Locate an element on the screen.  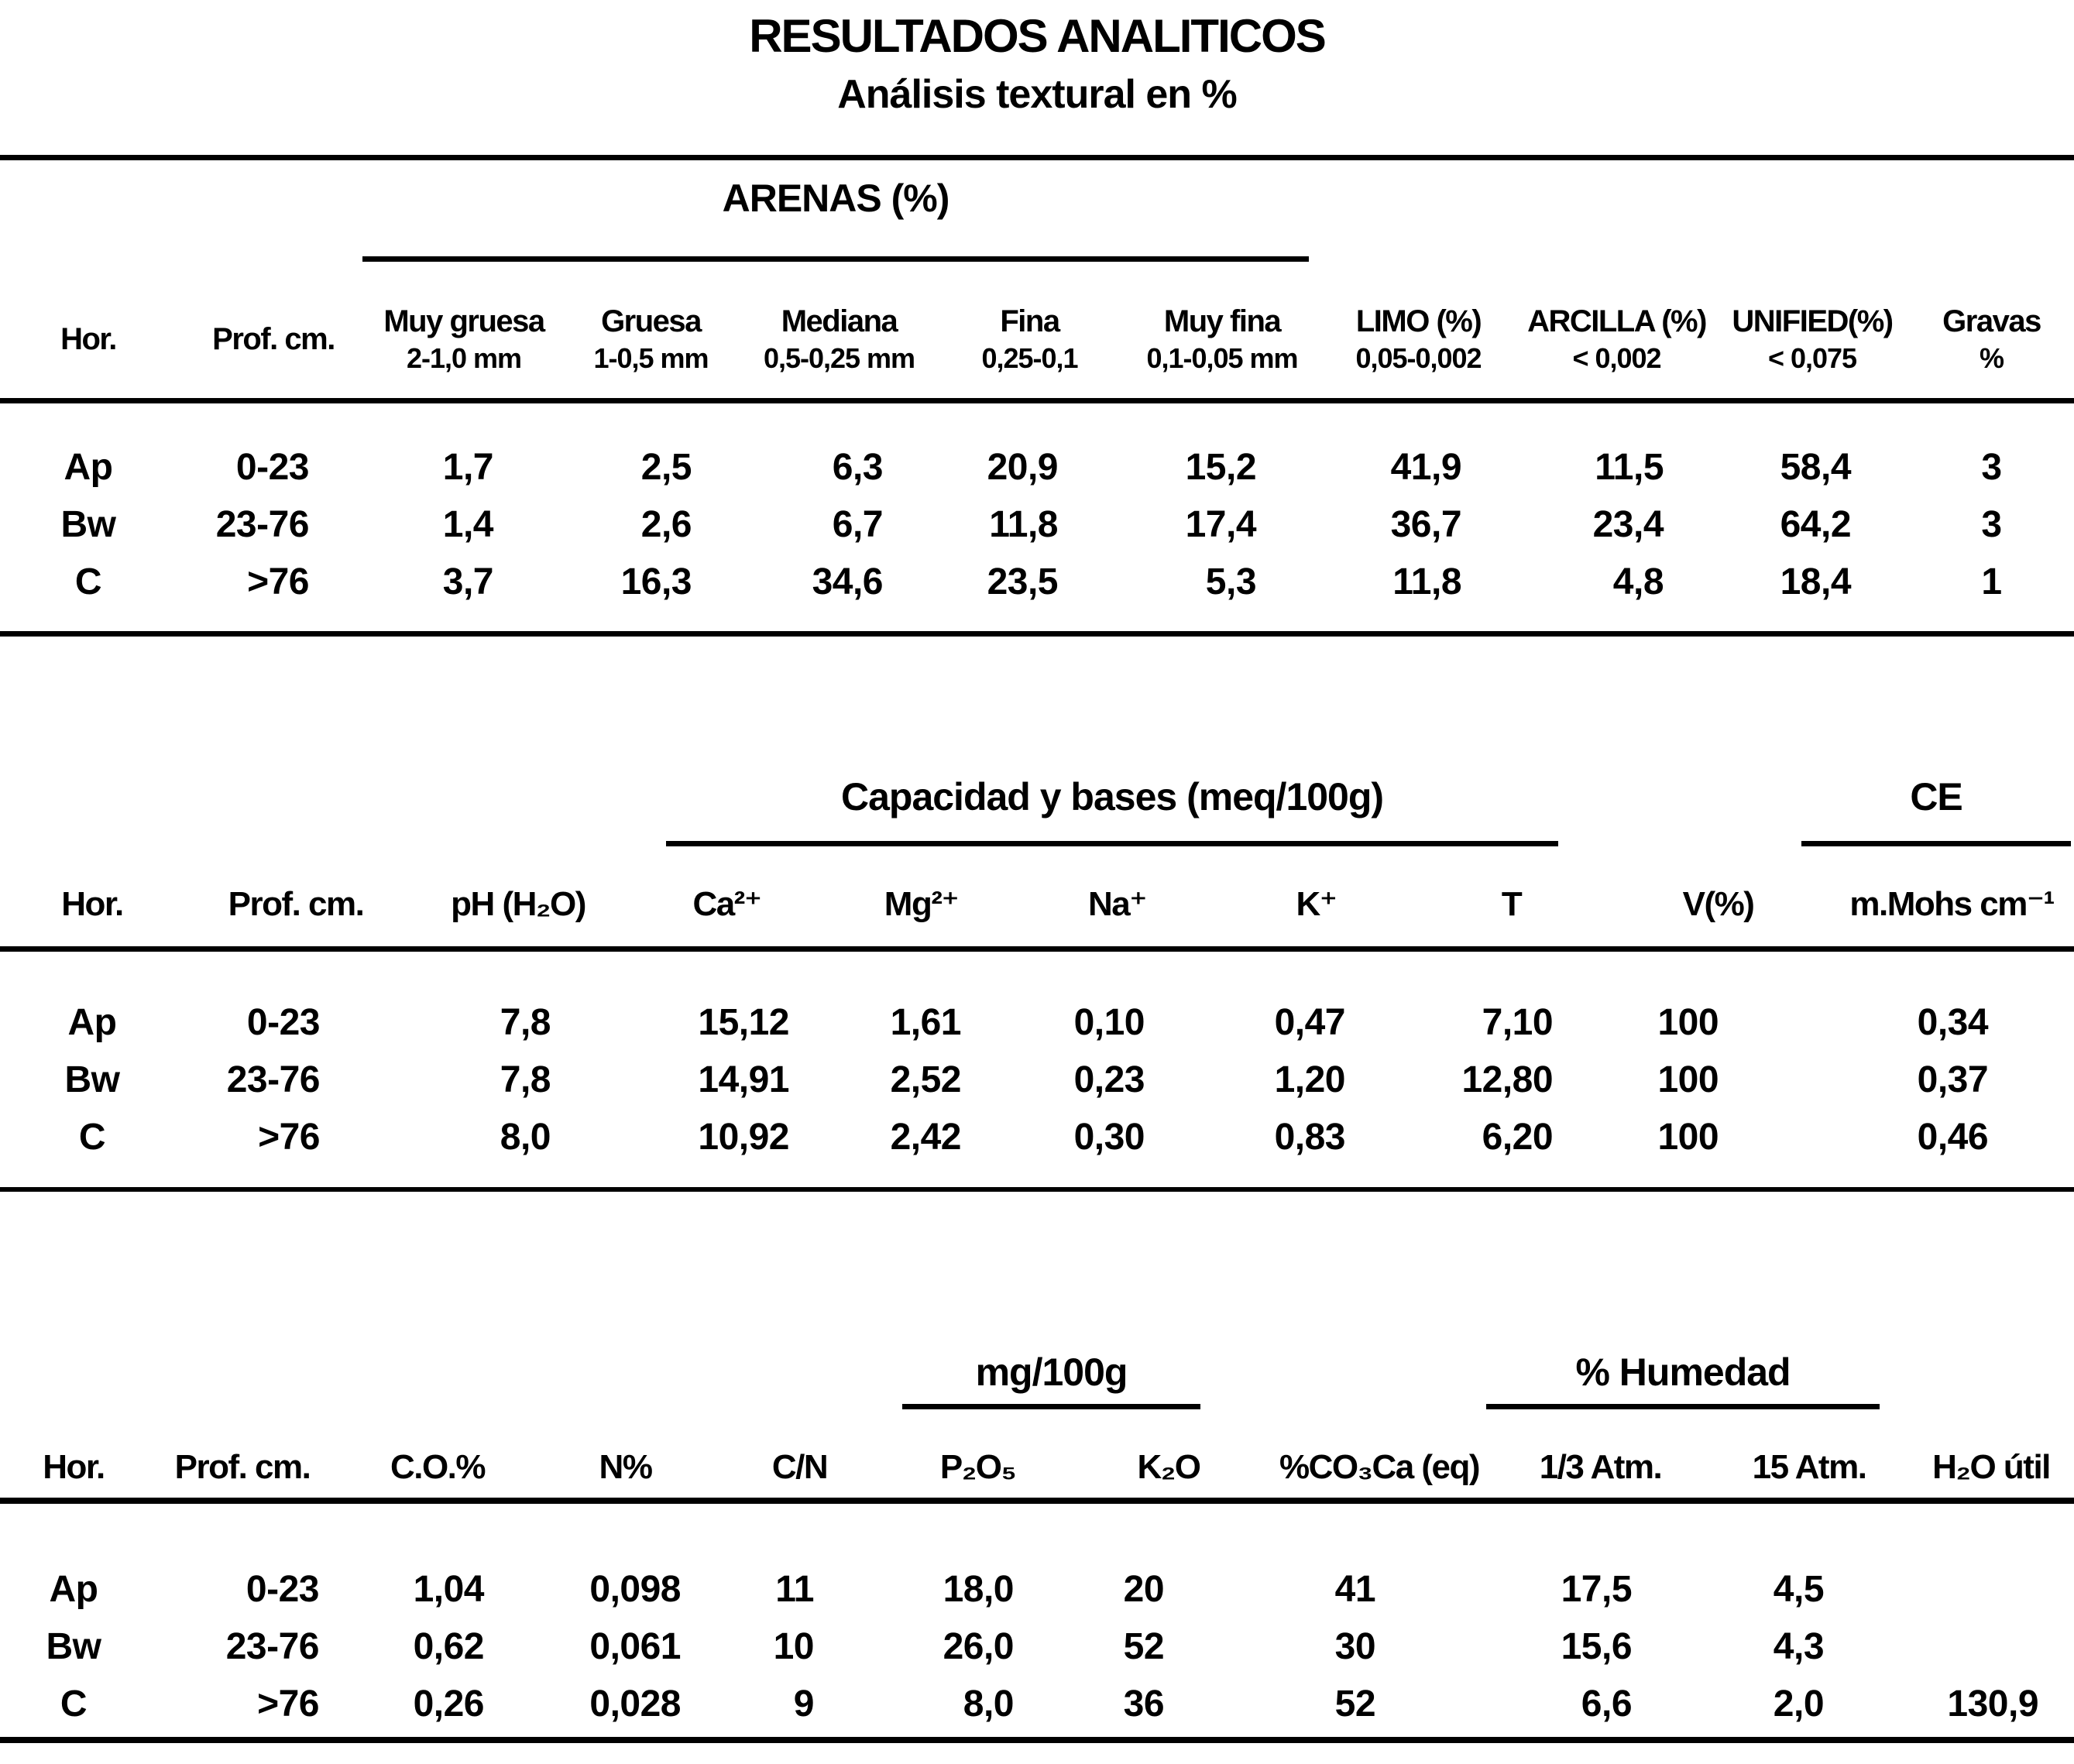
table-cell: 14,91 is located at coordinates (743, 1079).